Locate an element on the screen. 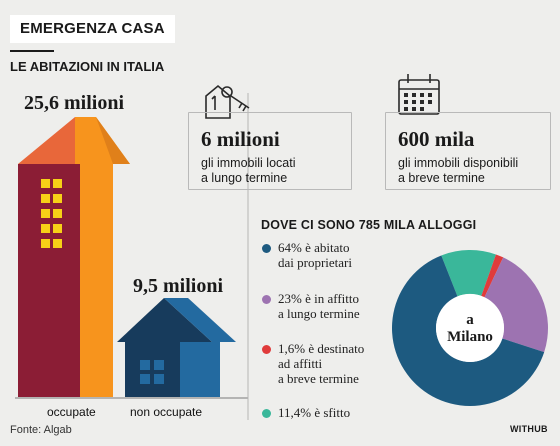 The height and width of the screenshot is (446, 560). occupied-label: occupate is located at coordinates (71, 412).